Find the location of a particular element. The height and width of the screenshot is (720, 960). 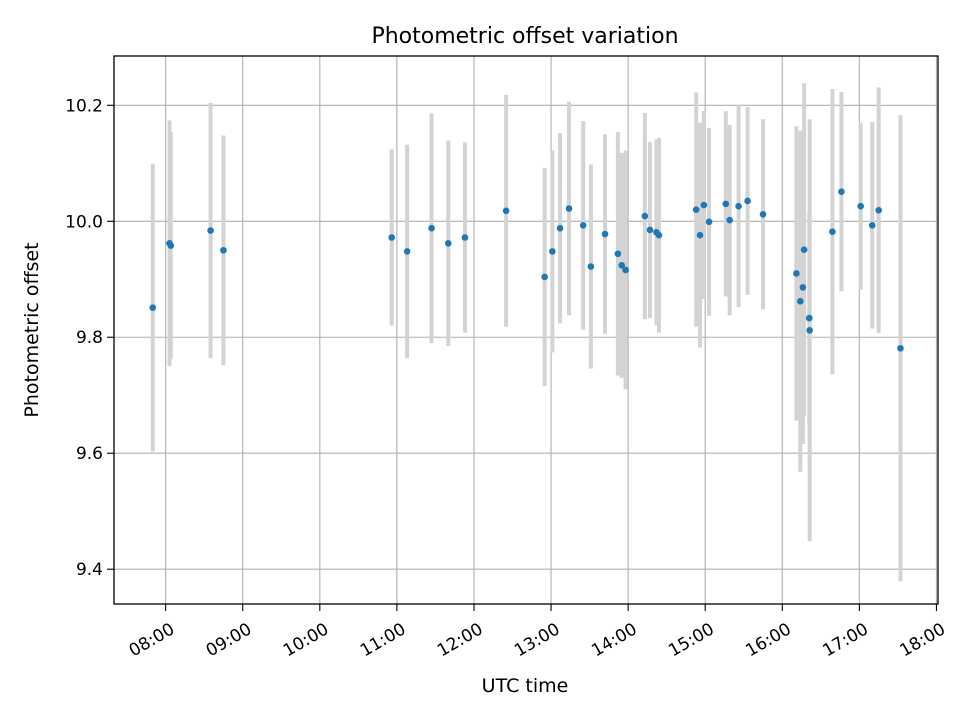

x-tick-label: 11:00 is located at coordinates (383, 640).